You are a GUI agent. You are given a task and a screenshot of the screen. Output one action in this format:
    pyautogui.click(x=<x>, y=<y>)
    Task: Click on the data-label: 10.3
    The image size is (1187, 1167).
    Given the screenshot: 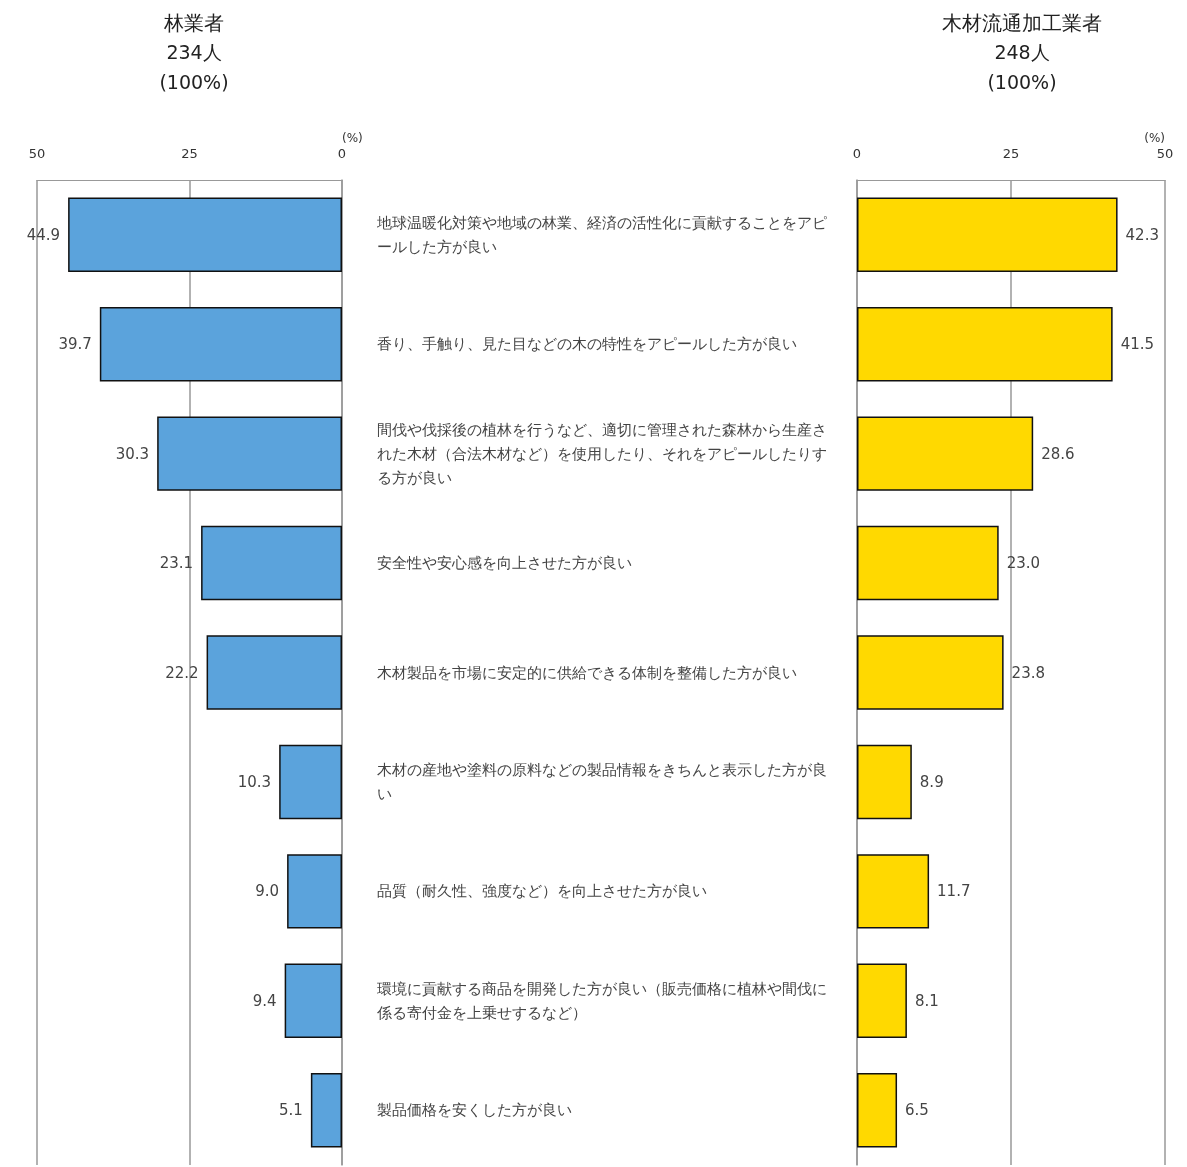 What is the action you would take?
    pyautogui.click(x=254, y=781)
    